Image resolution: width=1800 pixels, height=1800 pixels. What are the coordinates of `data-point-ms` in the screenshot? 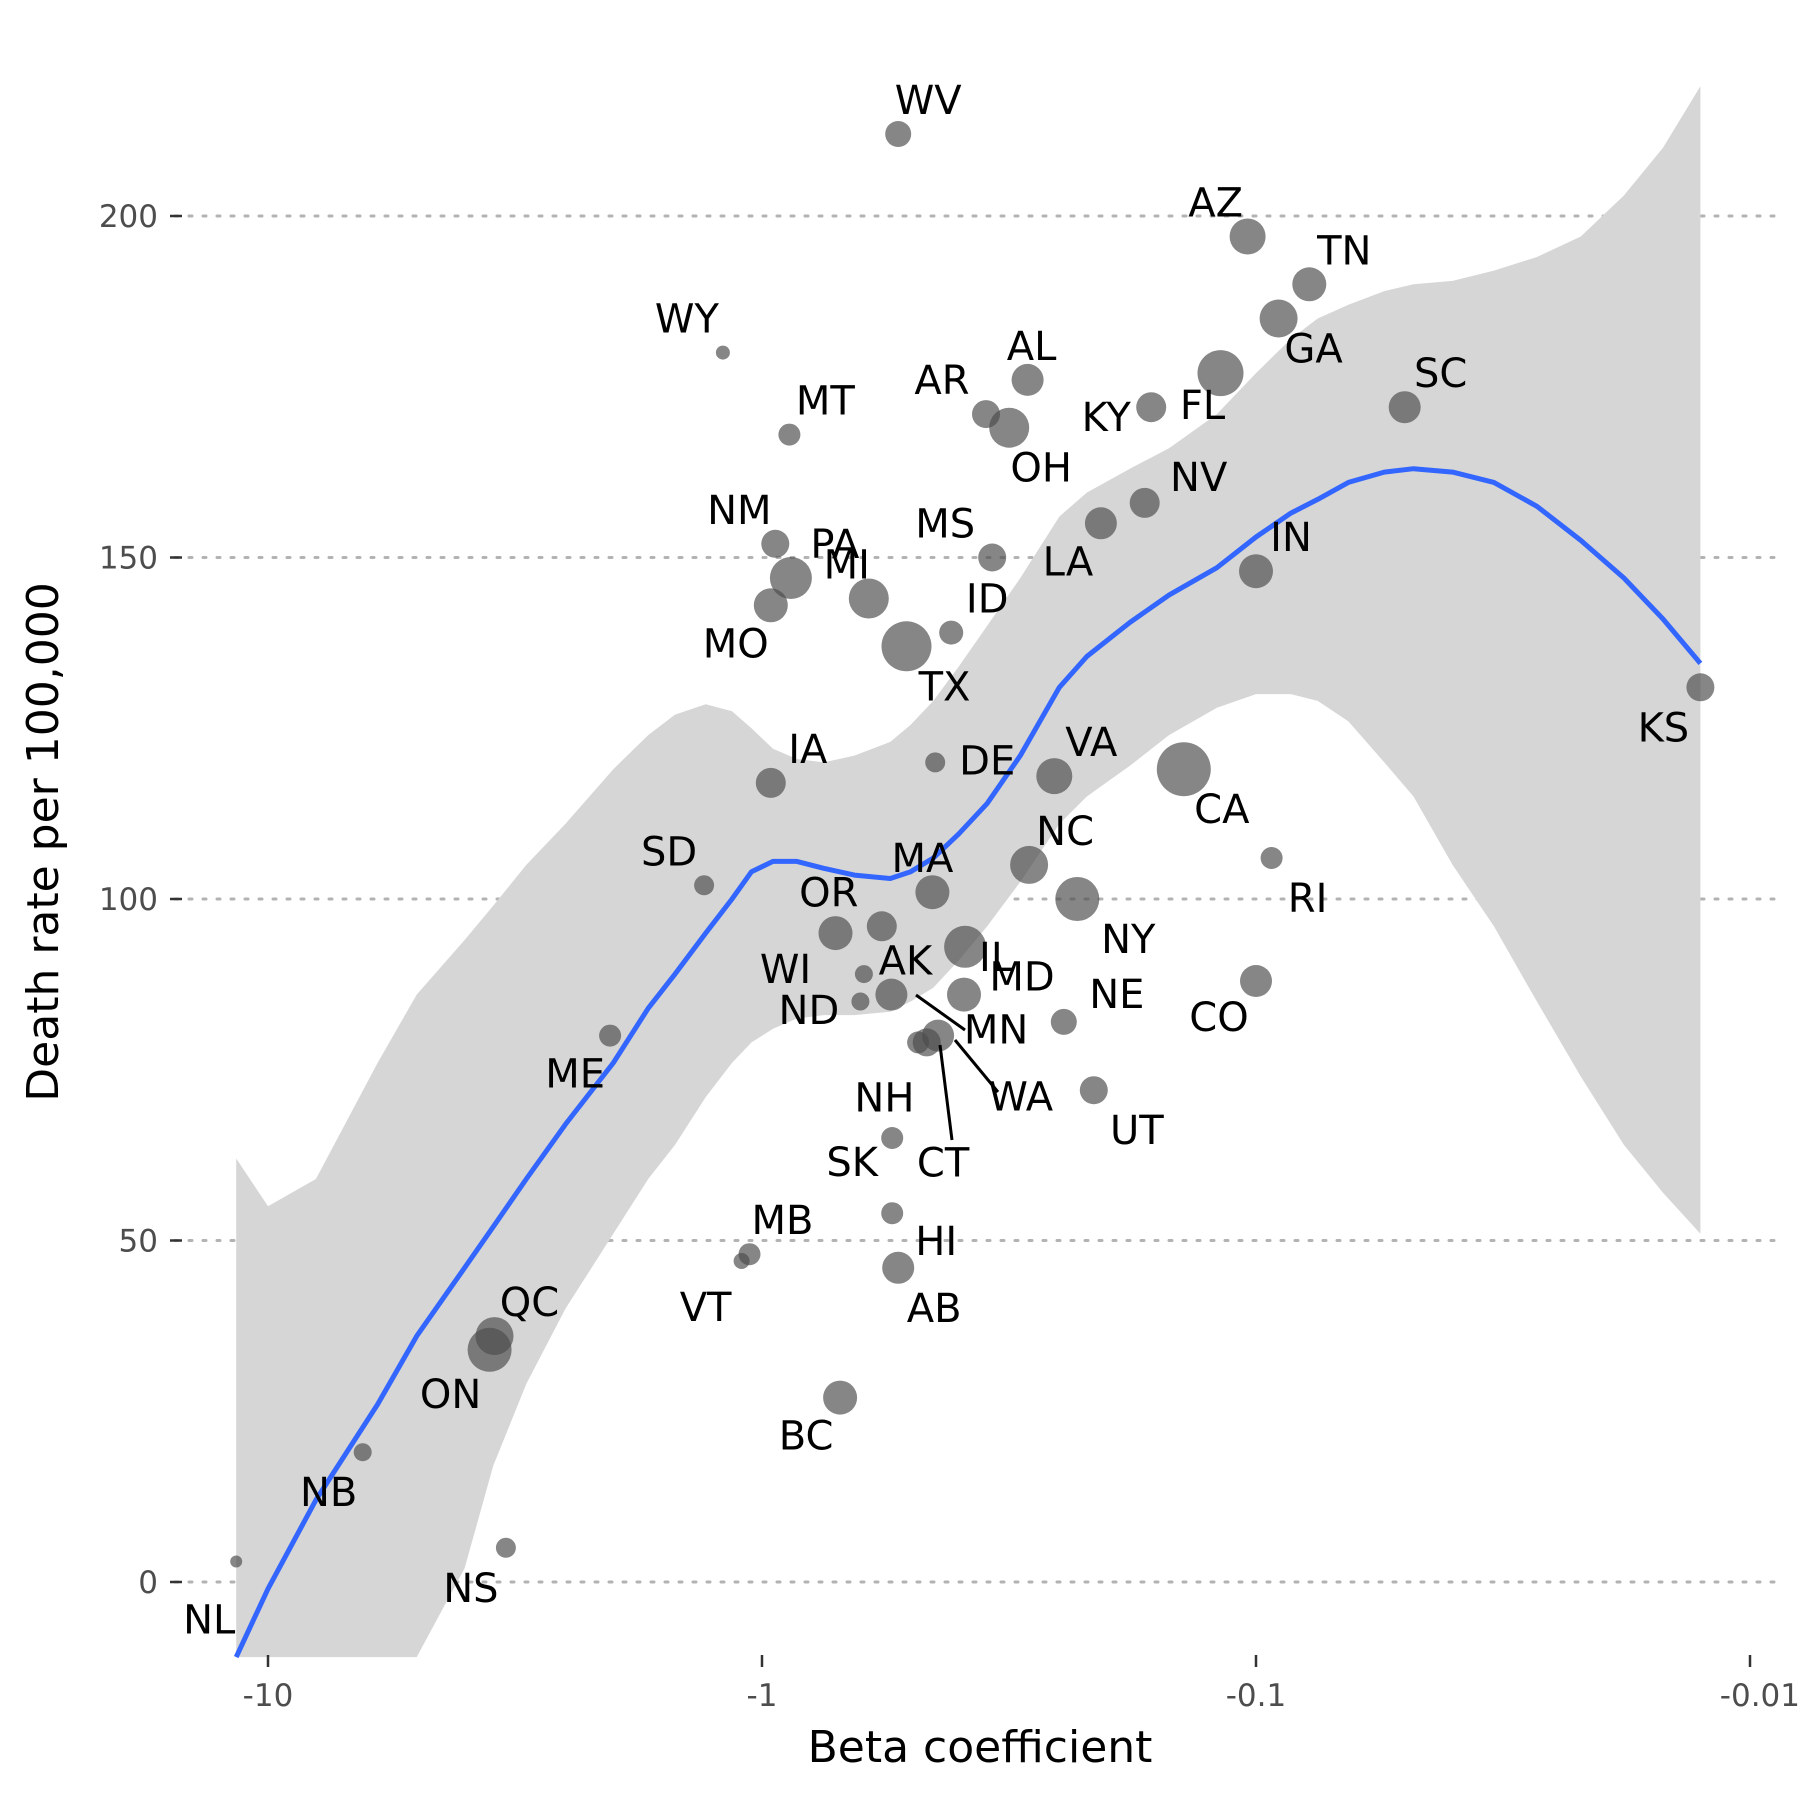 It's located at (992, 557).